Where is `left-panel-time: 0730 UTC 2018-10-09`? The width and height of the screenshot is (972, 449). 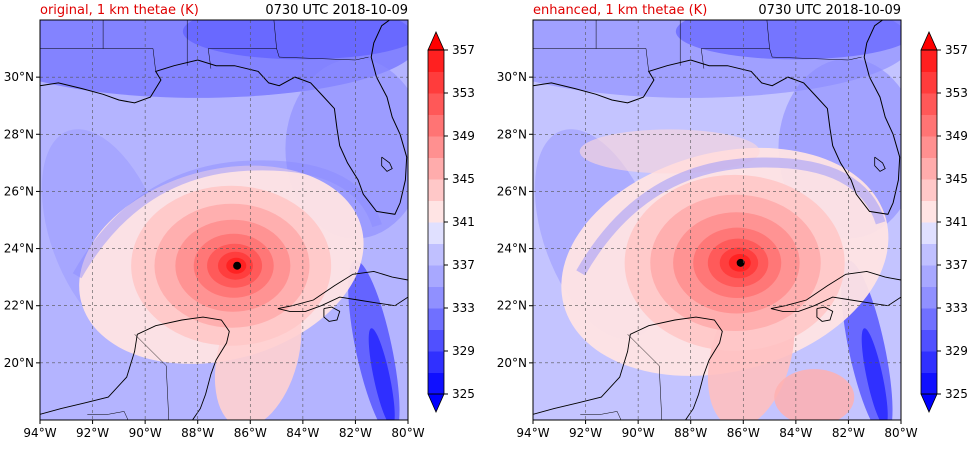 left-panel-time: 0730 UTC 2018-10-09 is located at coordinates (336, 10).